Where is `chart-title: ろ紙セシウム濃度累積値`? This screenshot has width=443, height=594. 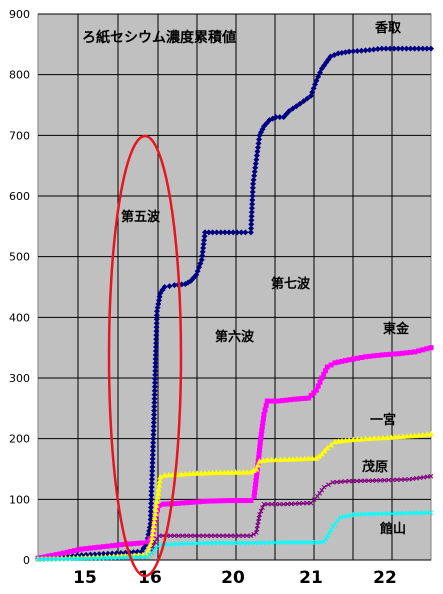
chart-title: ろ紙セシウム濃度累積値 is located at coordinates (159, 37).